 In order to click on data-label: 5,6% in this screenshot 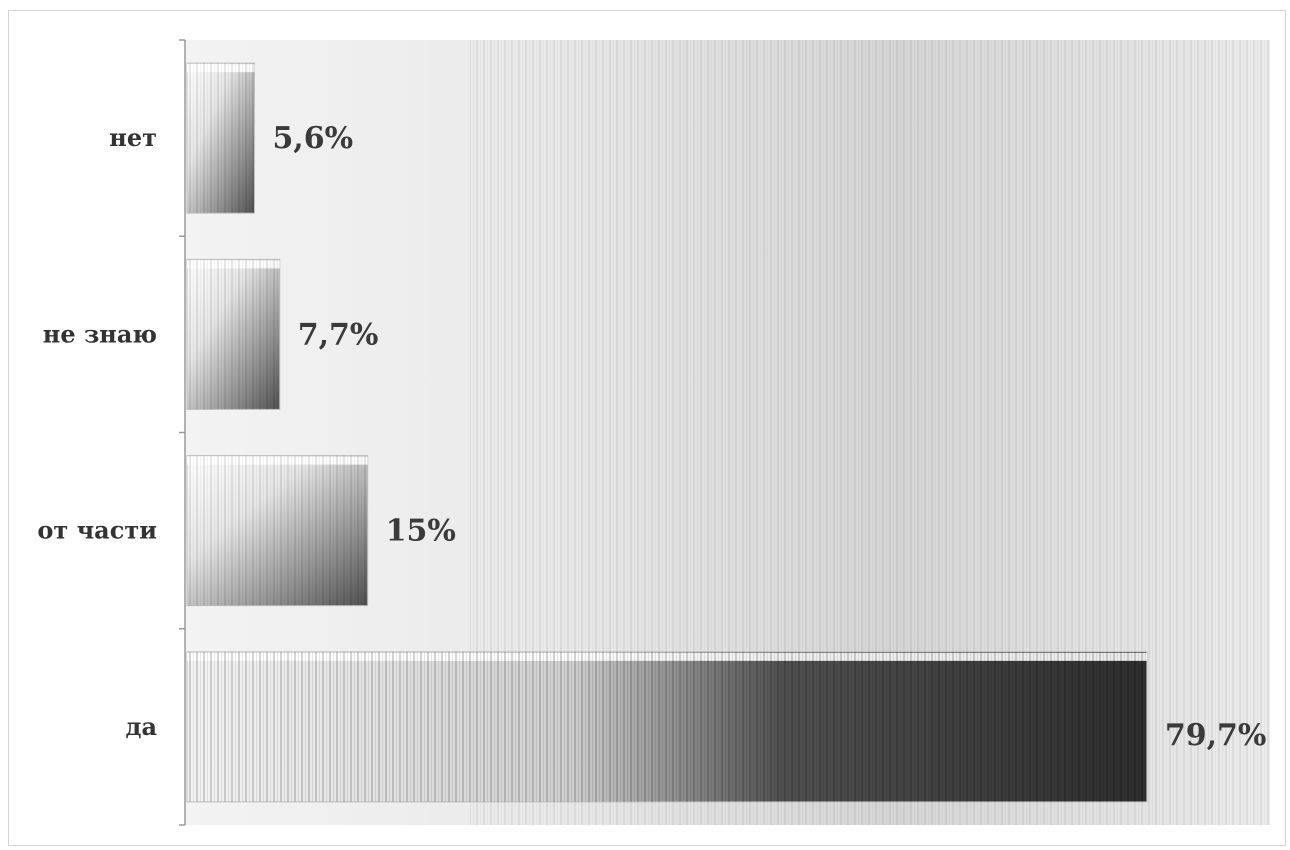, I will do `click(312, 138)`.